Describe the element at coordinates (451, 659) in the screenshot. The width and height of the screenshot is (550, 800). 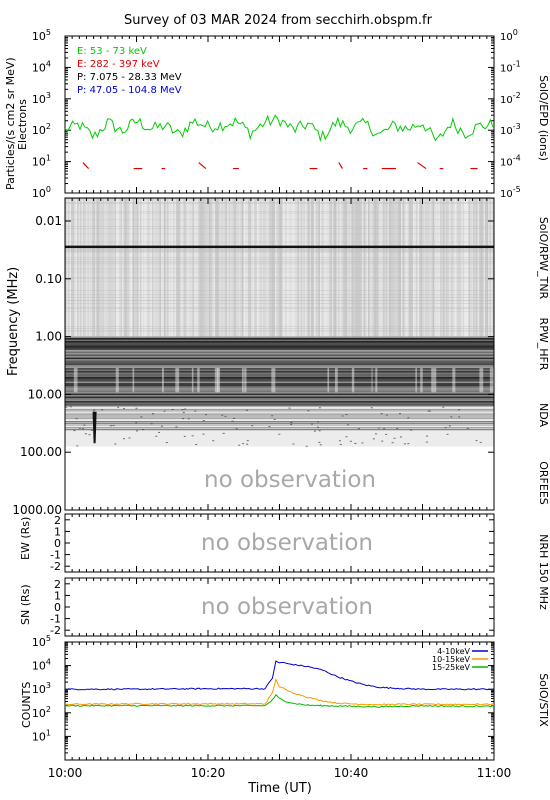
I see `stix-legend-label: 10-15keV` at that location.